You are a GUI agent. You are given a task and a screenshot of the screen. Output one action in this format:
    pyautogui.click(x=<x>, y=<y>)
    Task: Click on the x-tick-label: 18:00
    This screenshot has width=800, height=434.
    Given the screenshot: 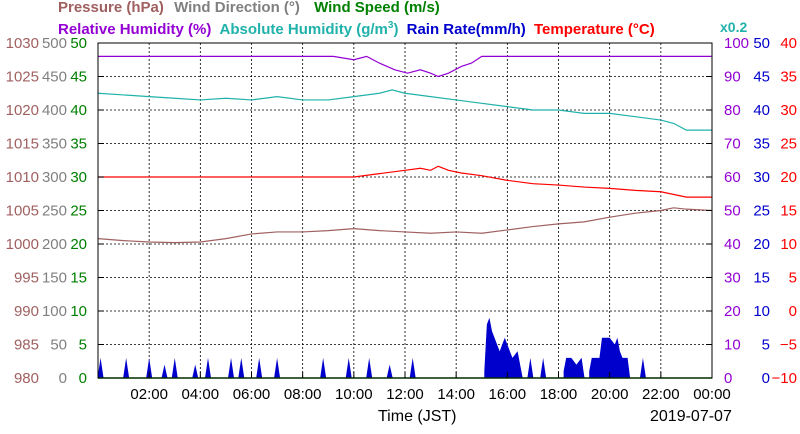 What is the action you would take?
    pyautogui.click(x=559, y=394)
    